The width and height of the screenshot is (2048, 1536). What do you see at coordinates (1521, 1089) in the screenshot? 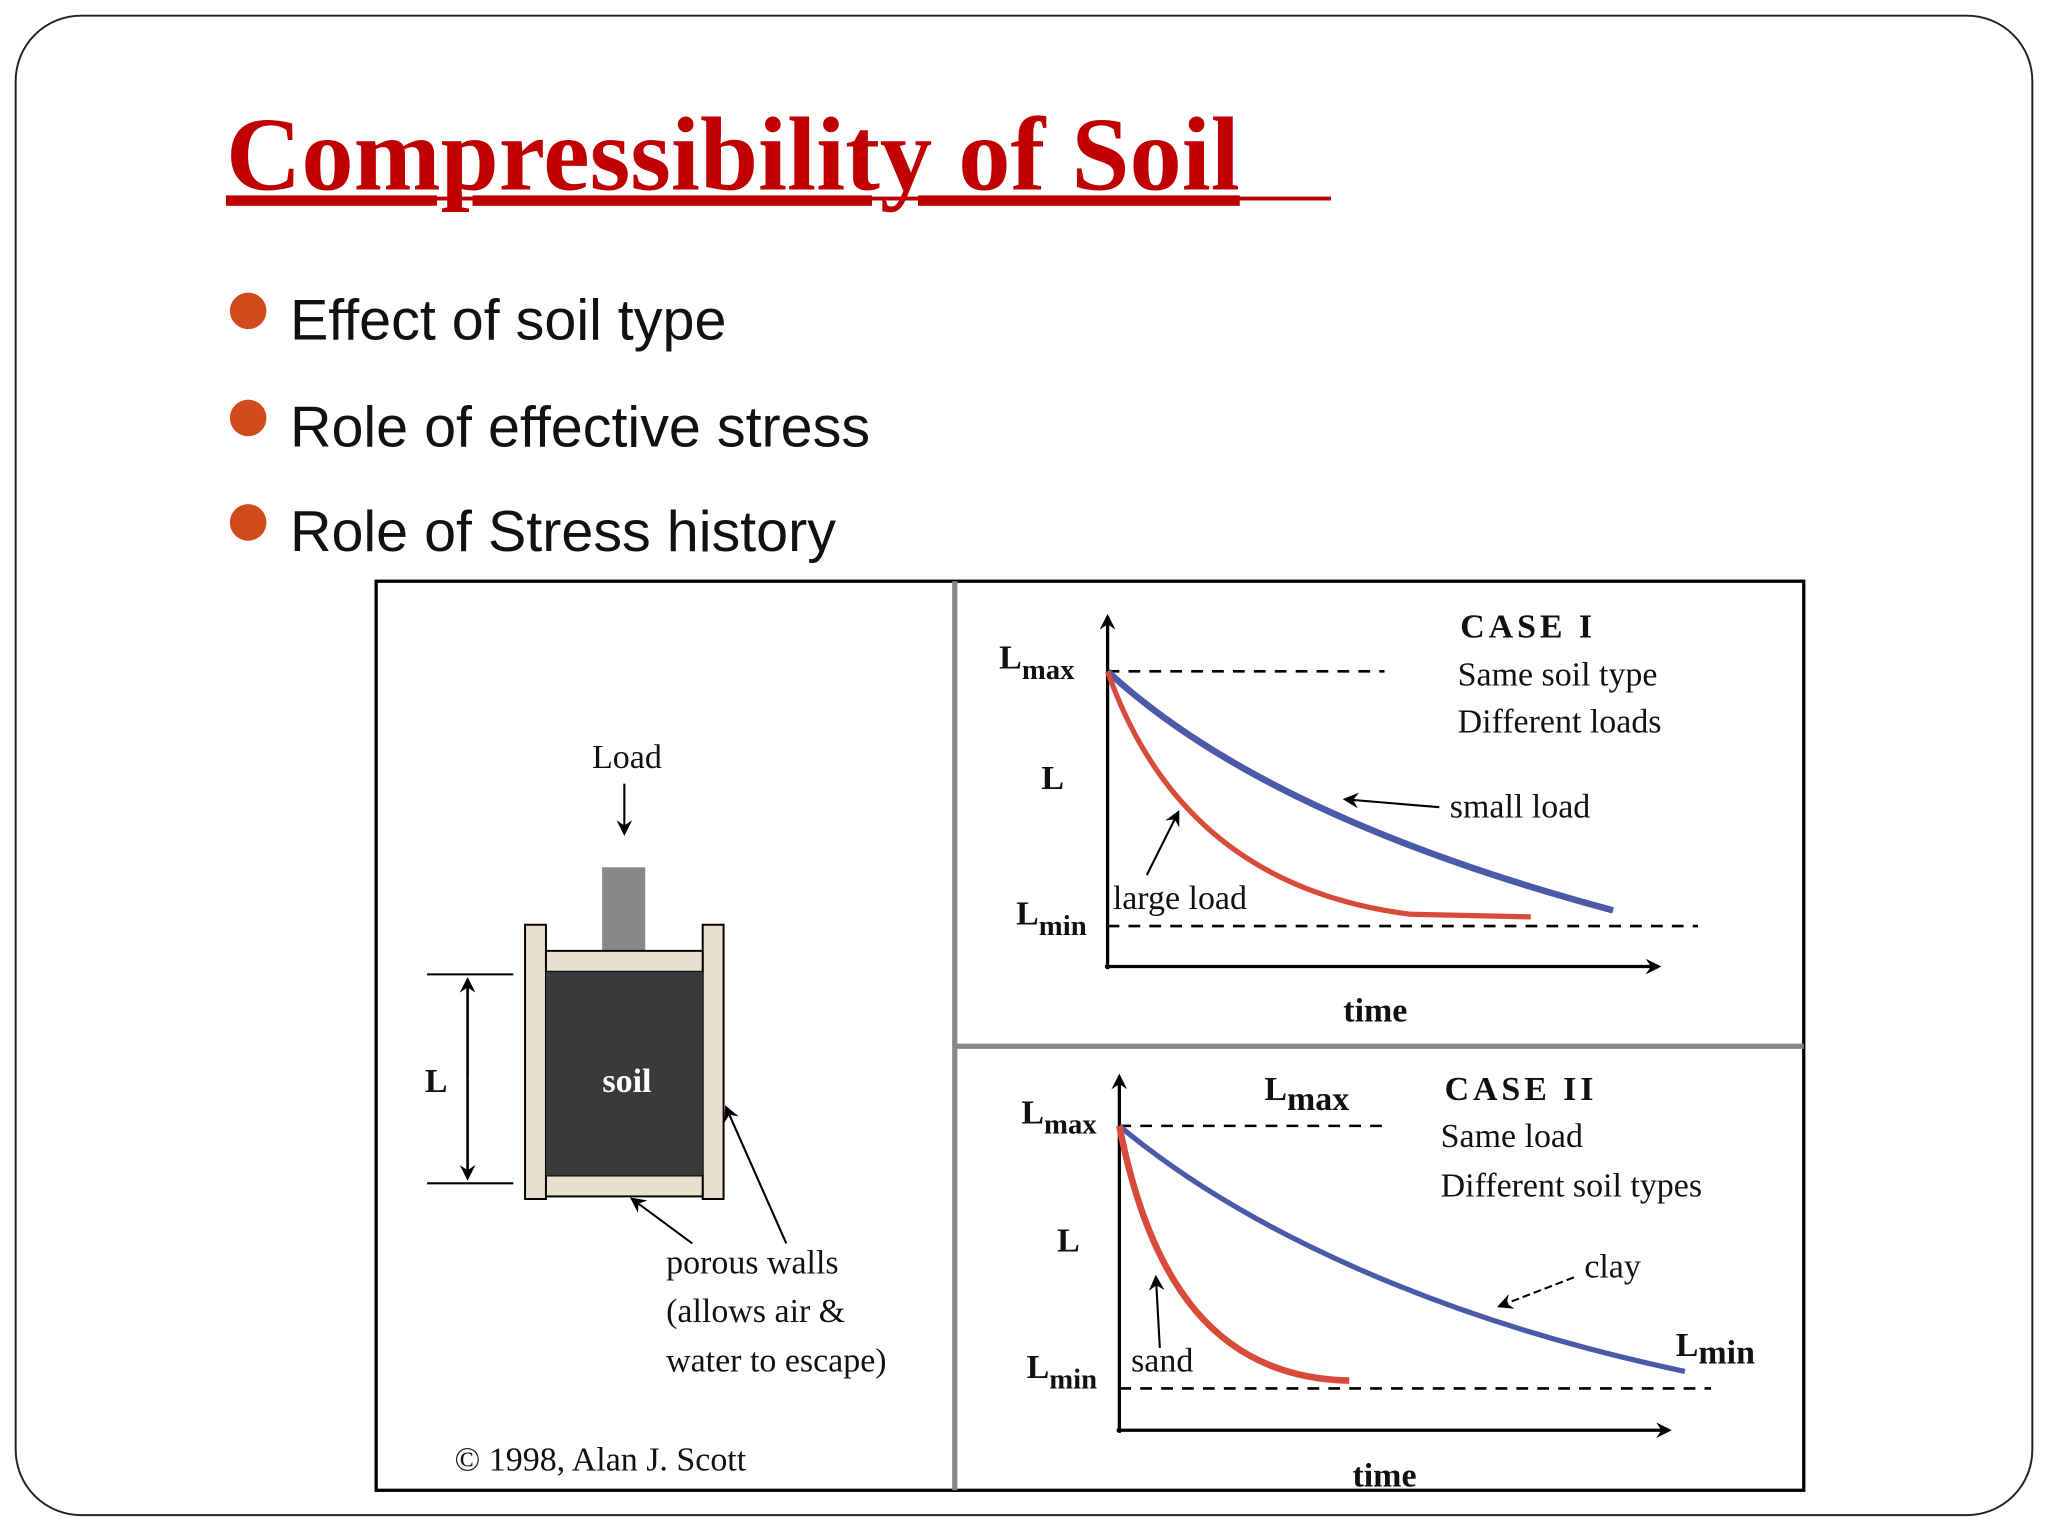
I see `case-title: CASE II` at bounding box center [1521, 1089].